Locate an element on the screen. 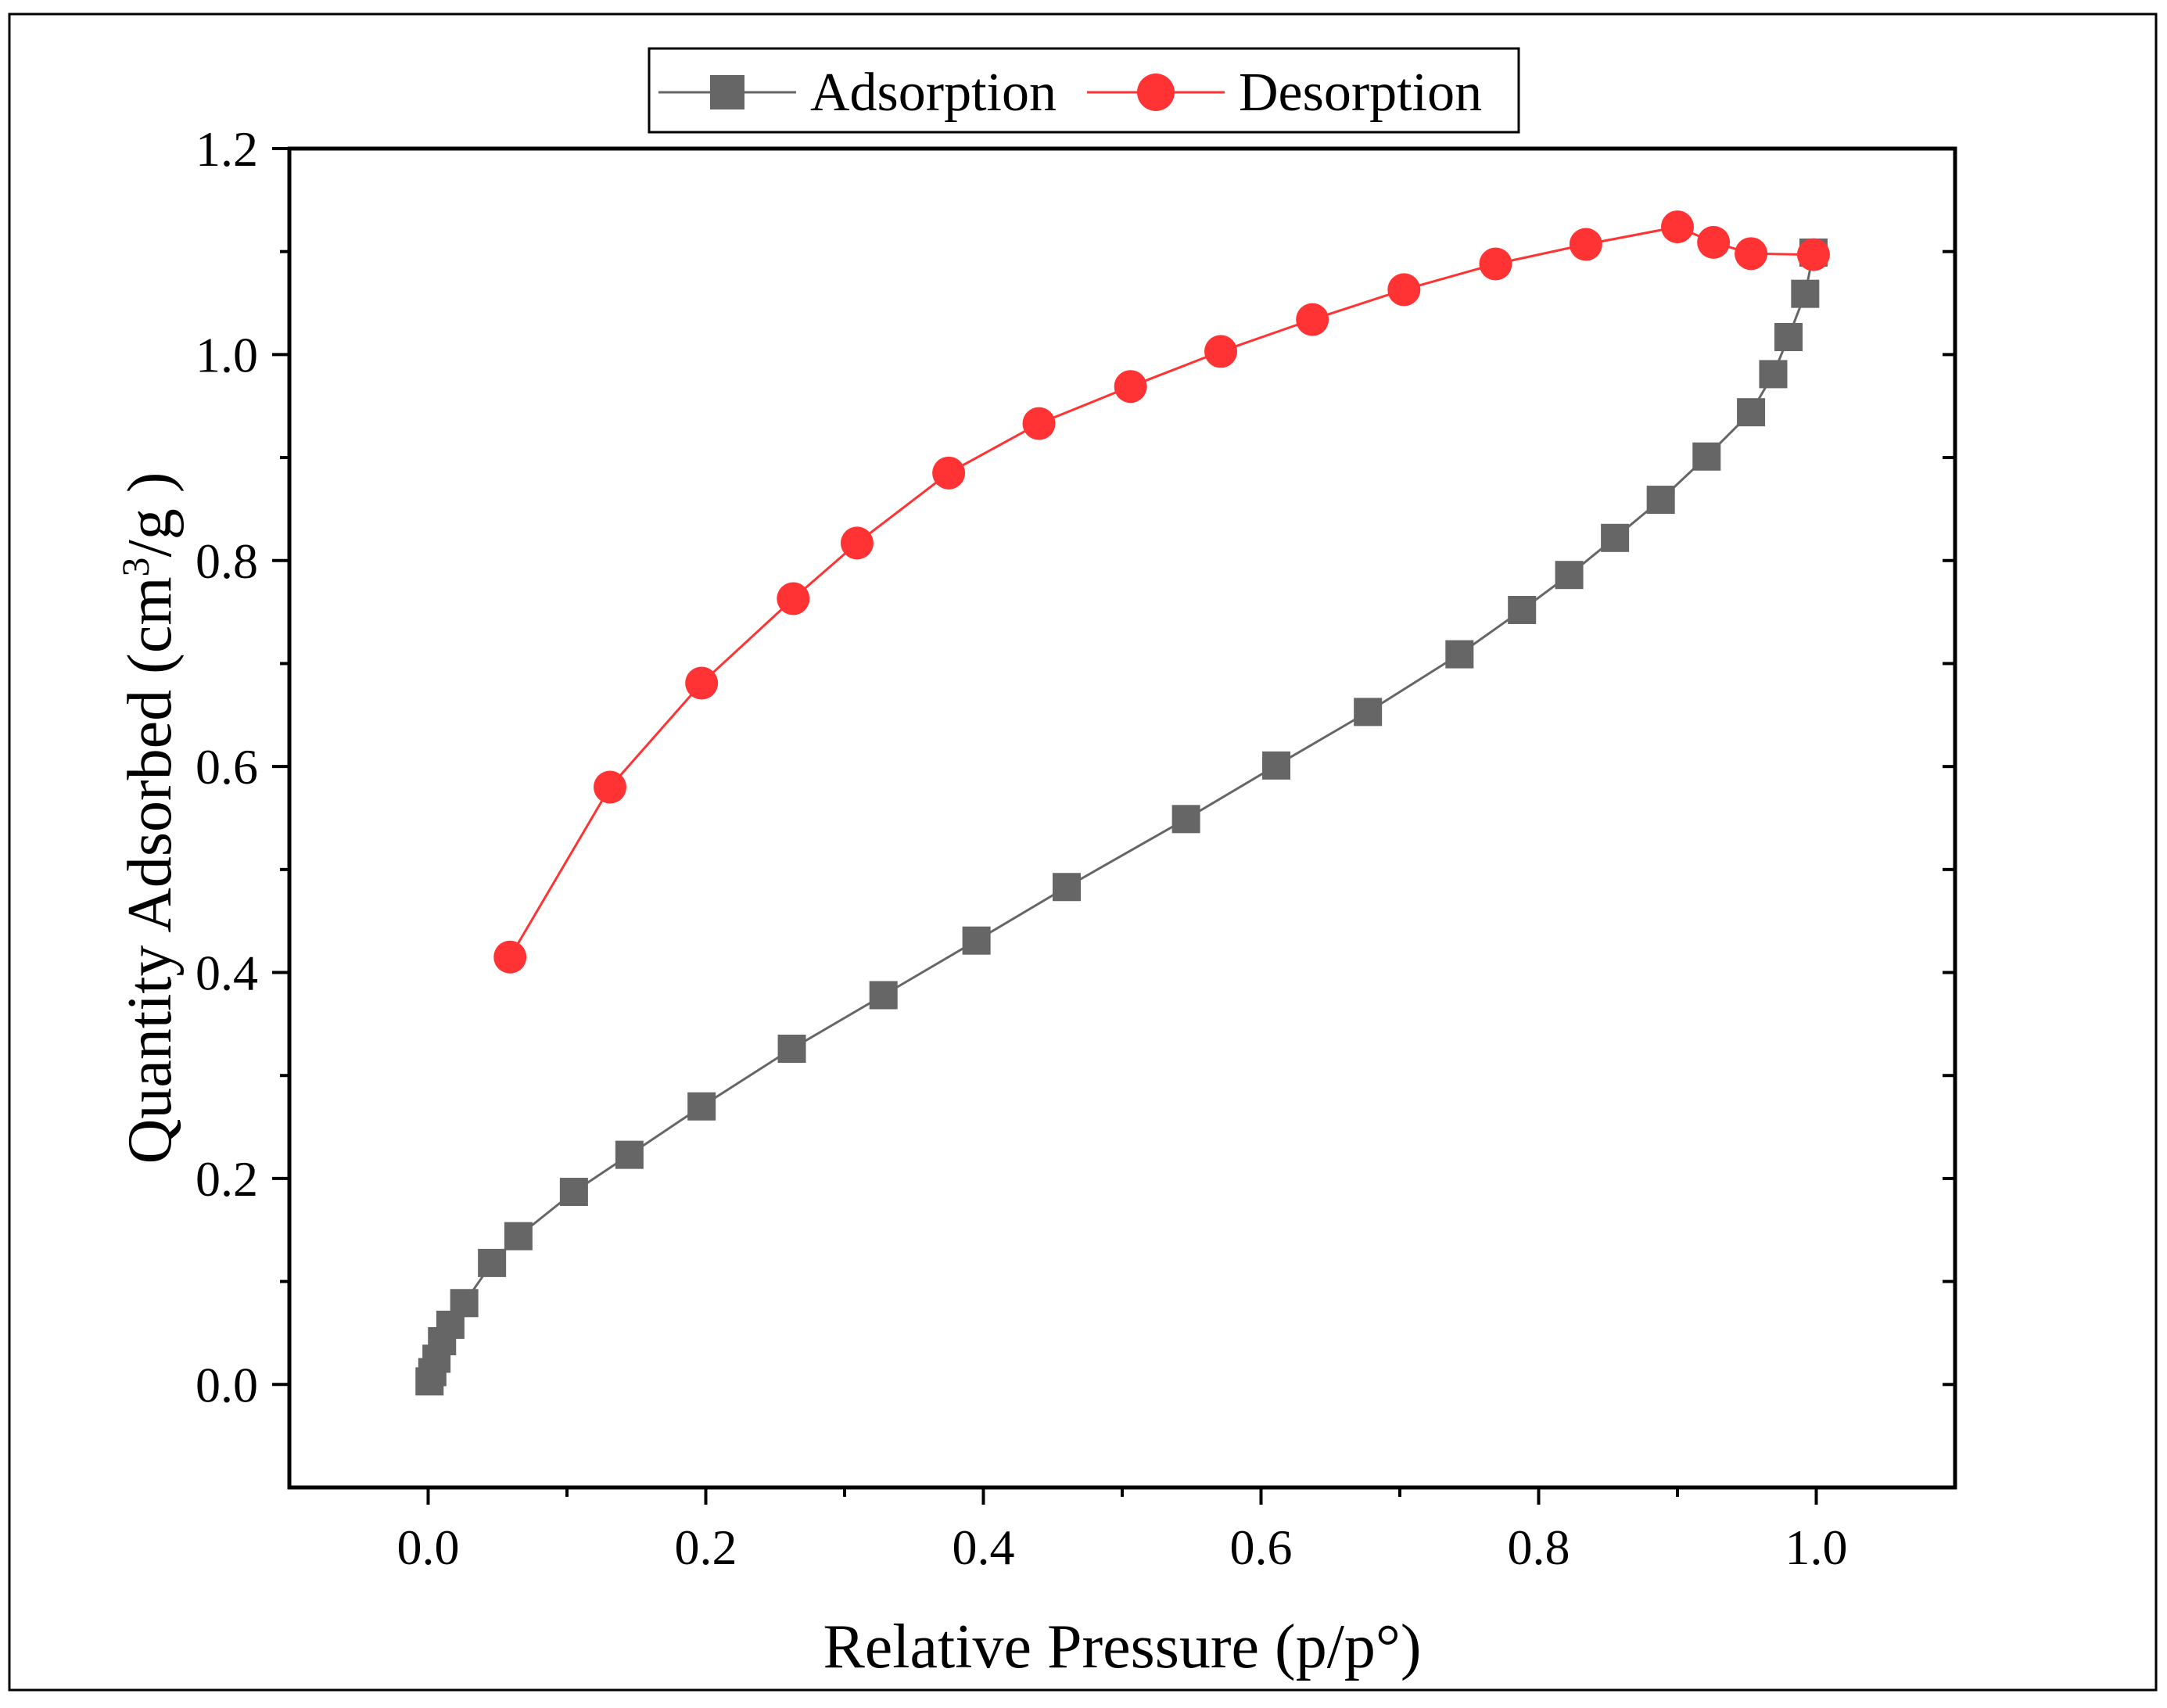  y-axis-title: Quantity Adsorbed (cm3/g ) is located at coordinates (149, 818).